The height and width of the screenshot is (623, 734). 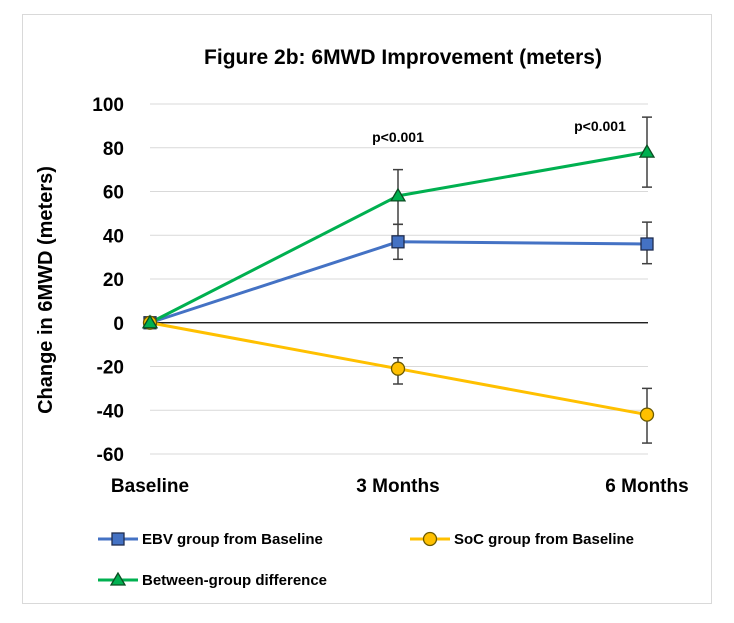 I want to click on y-tick-label: 40, so click(x=113, y=236).